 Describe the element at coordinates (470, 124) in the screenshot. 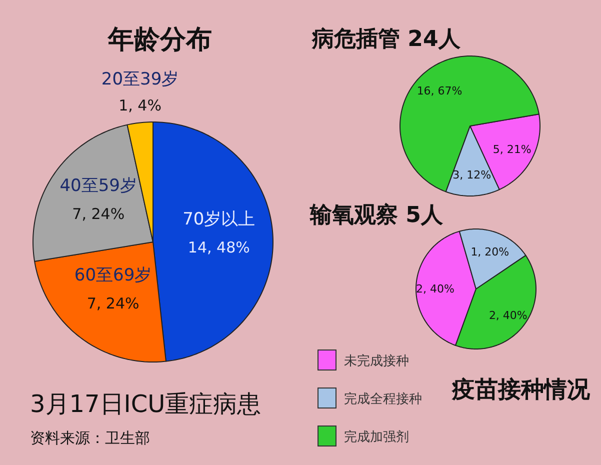

I see `pie-slice` at that location.